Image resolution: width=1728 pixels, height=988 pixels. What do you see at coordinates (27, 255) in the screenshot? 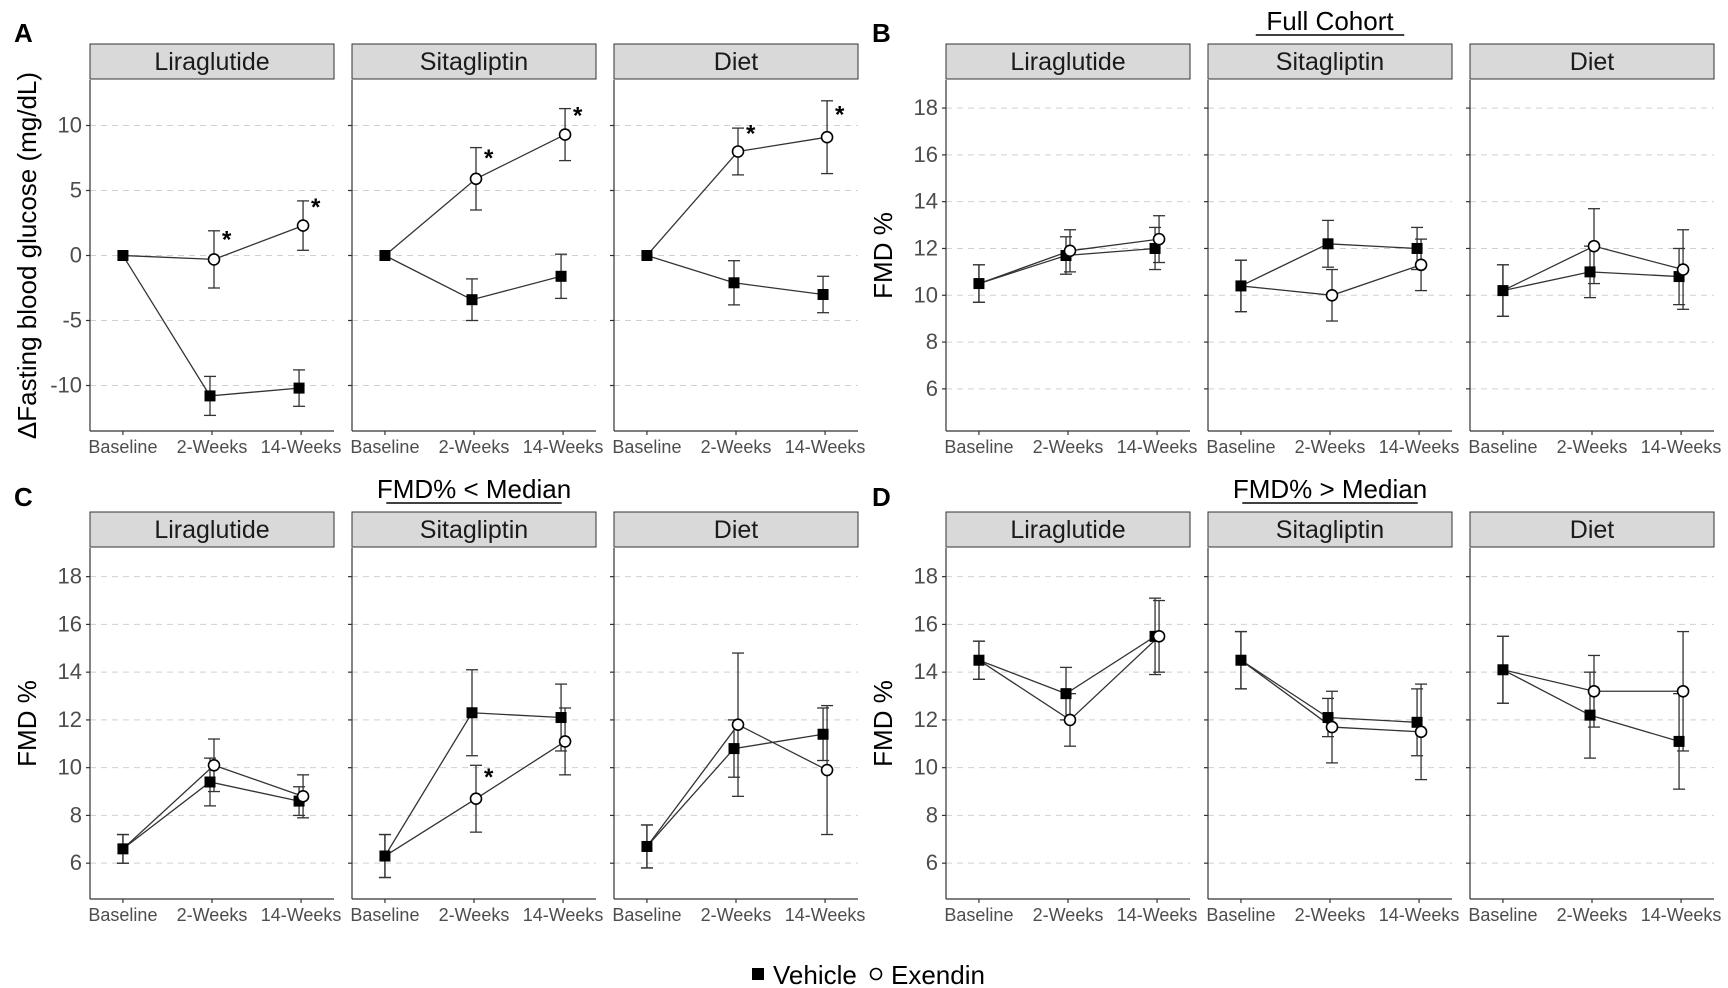
I see `y-axis-label: ΔFasting blood glucose (mg/dL)` at bounding box center [27, 255].